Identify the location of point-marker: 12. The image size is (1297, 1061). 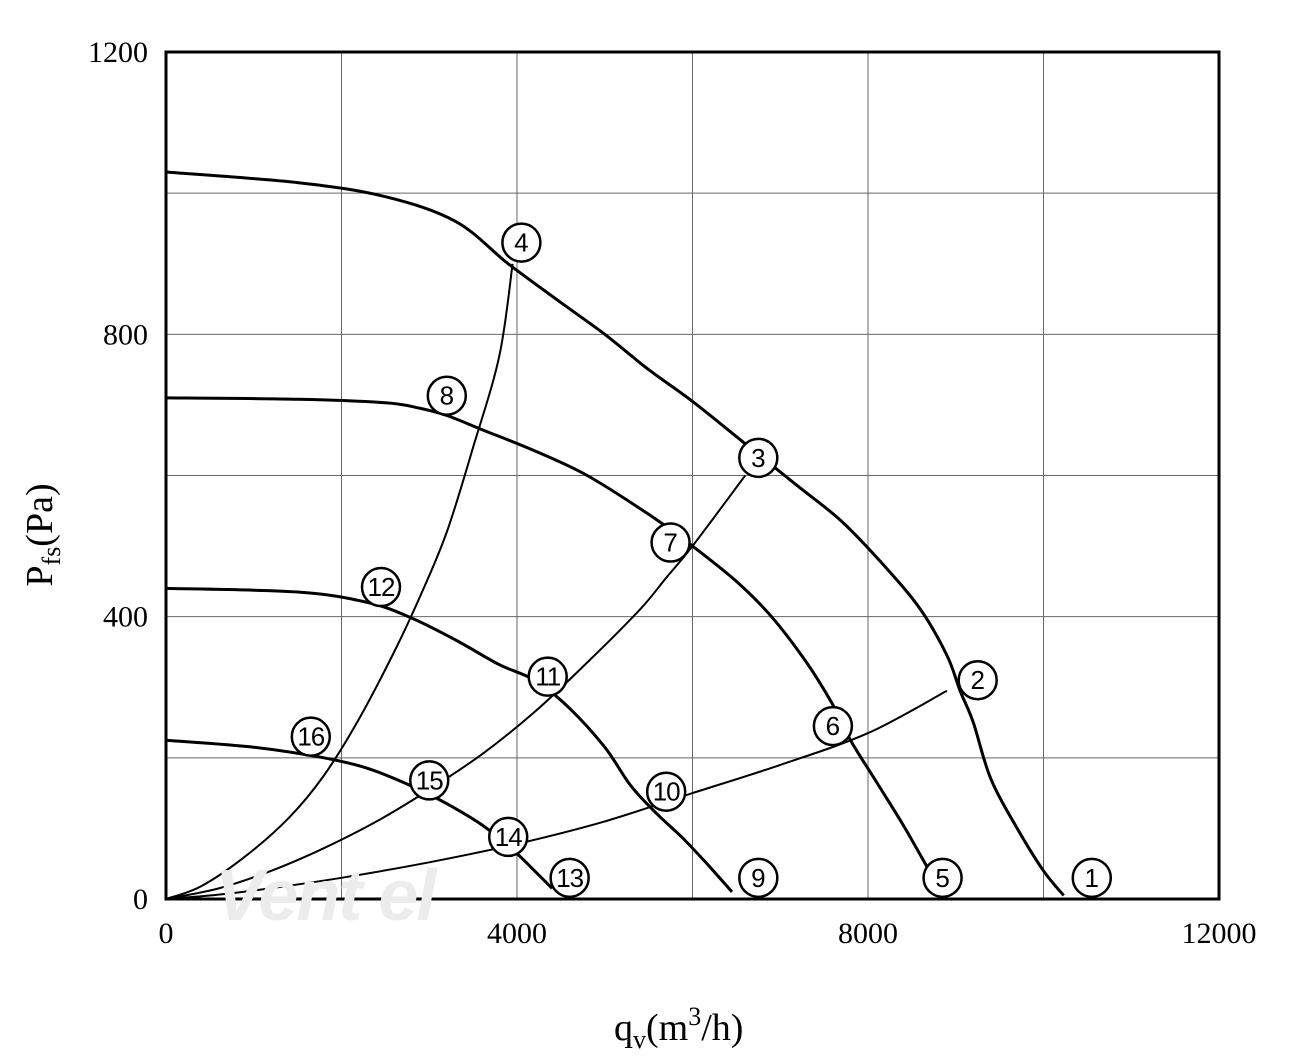
(381, 587).